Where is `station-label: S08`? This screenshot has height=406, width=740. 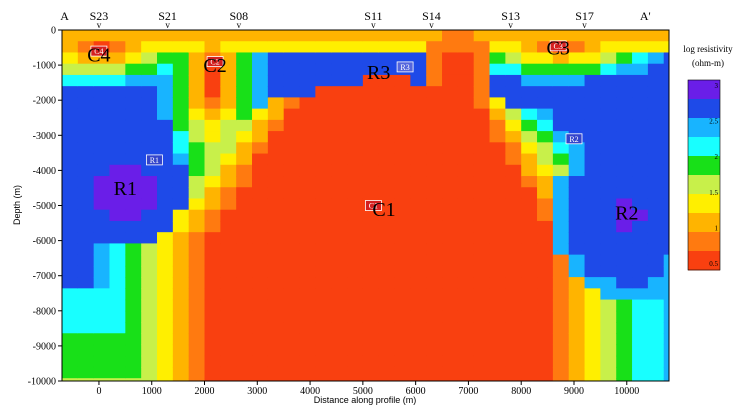 station-label: S08 is located at coordinates (238, 16).